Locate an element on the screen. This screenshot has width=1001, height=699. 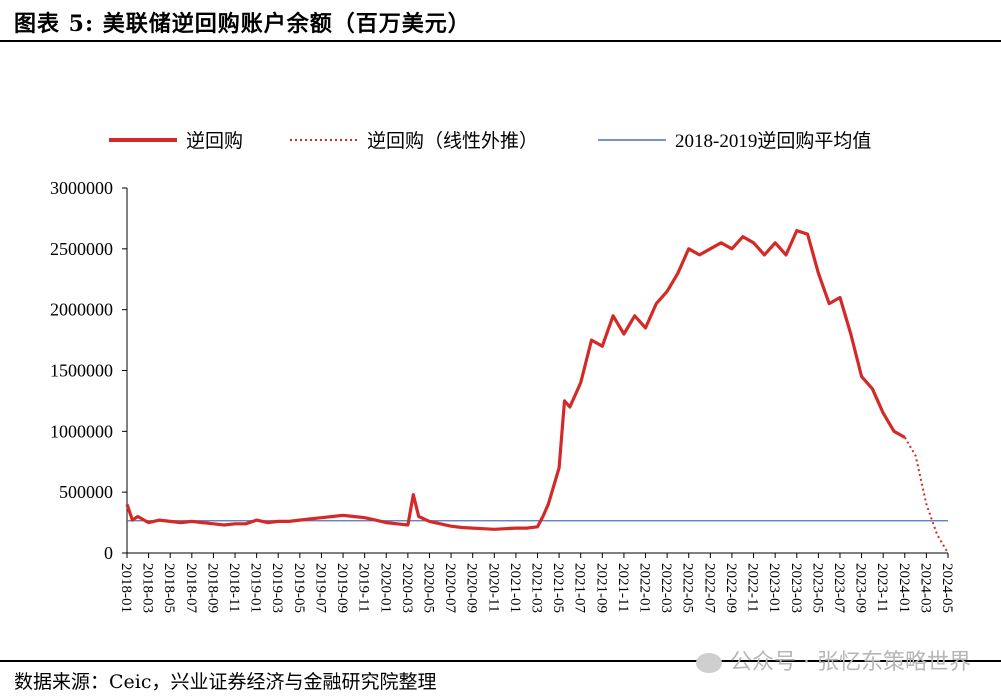
x-tick-label: 2024-03 is located at coordinates (925, 588).